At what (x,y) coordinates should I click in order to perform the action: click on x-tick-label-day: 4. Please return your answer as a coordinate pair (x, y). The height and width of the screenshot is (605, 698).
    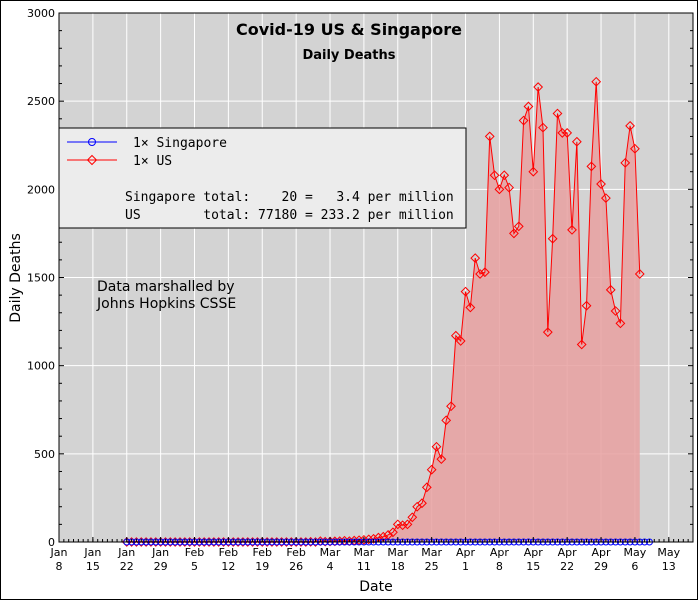
    Looking at the image, I should click on (330, 566).